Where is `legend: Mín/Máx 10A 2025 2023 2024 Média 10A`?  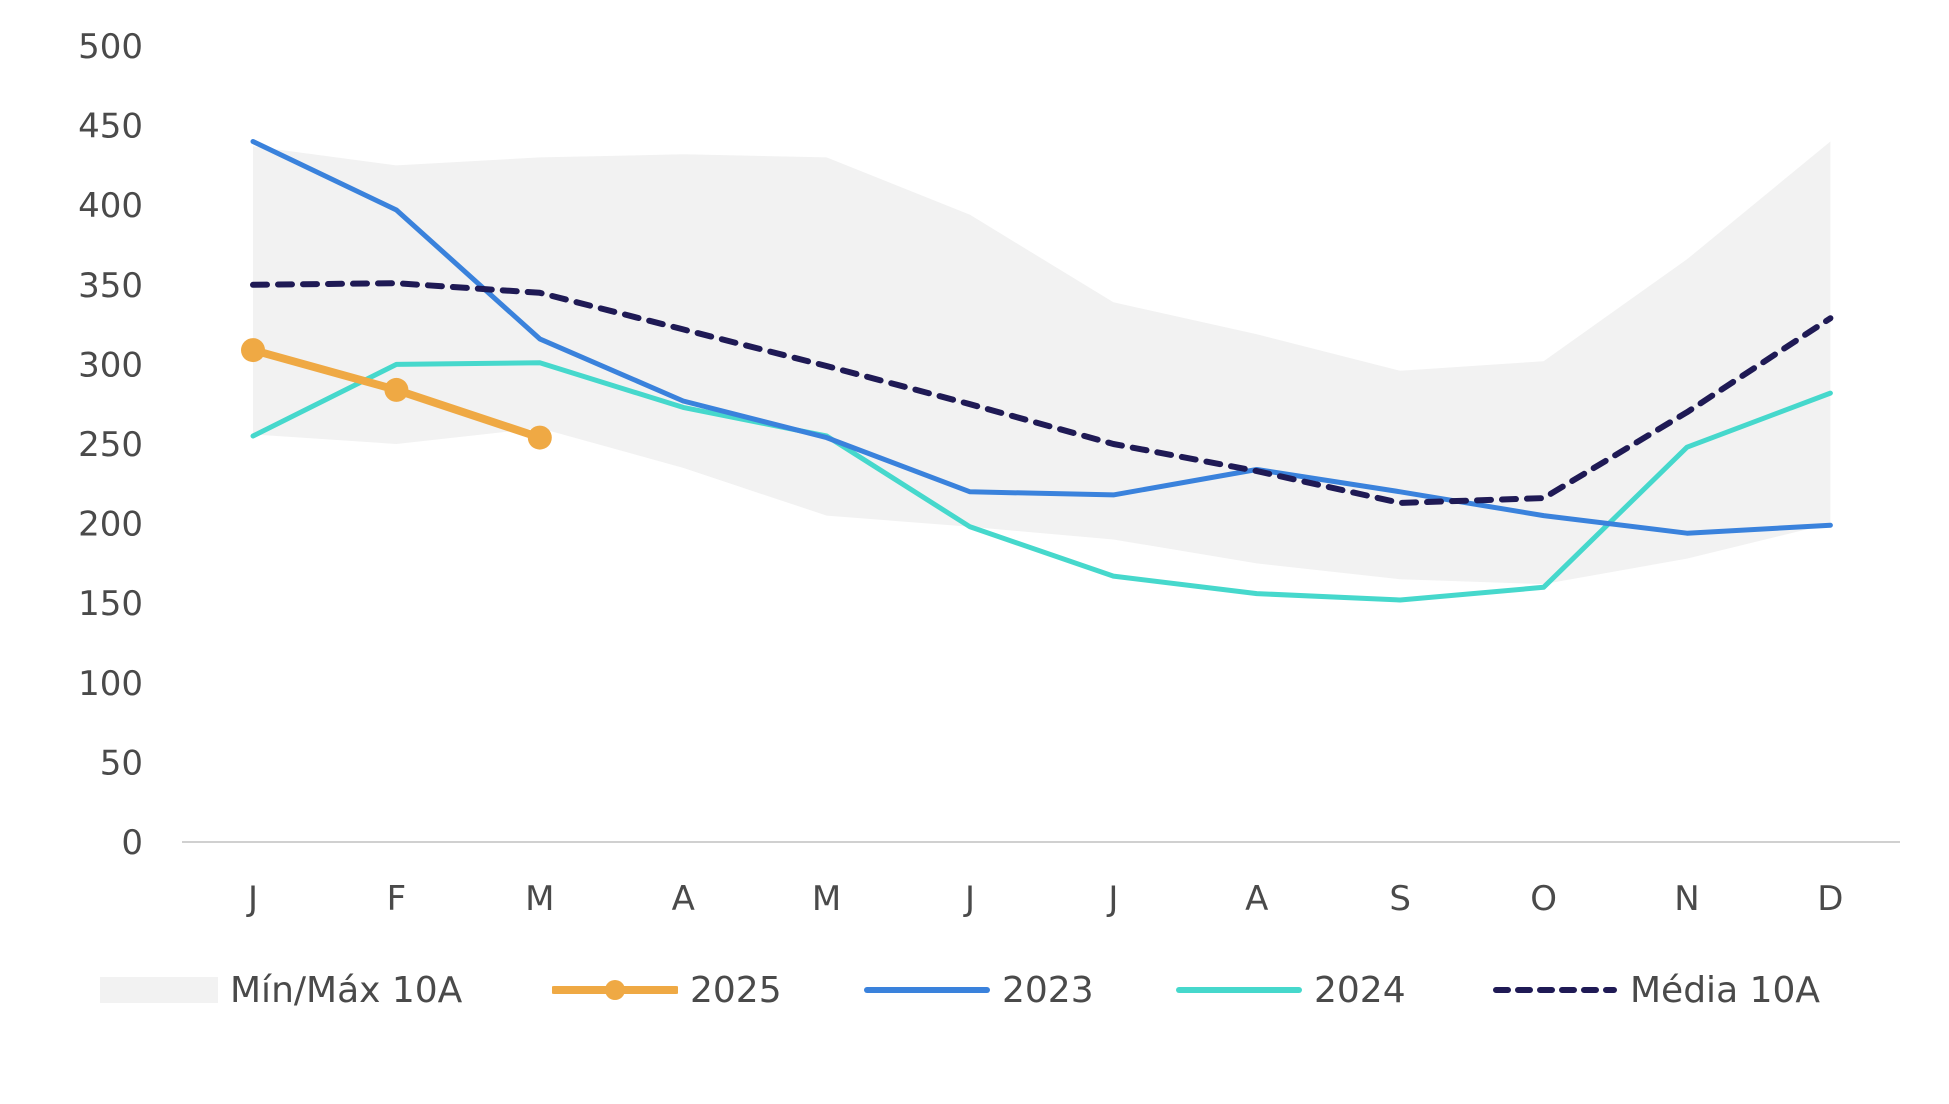
legend: Mín/Máx 10A 2025 2023 2024 Média 10A is located at coordinates (974, 990).